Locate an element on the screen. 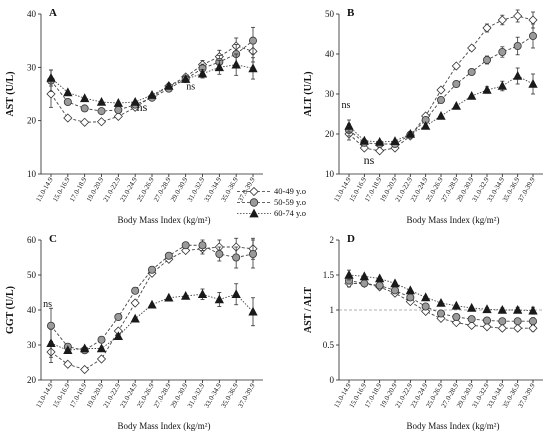 The height and width of the screenshot is (439, 550). x-tick-label: 37.0-39.9 is located at coordinates (246, 396).